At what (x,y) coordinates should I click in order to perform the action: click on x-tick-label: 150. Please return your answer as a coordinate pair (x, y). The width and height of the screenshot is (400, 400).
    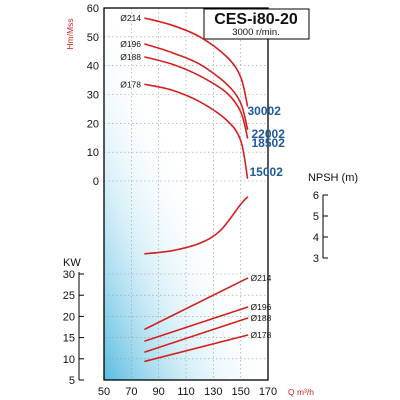
    Looking at the image, I should click on (240, 392).